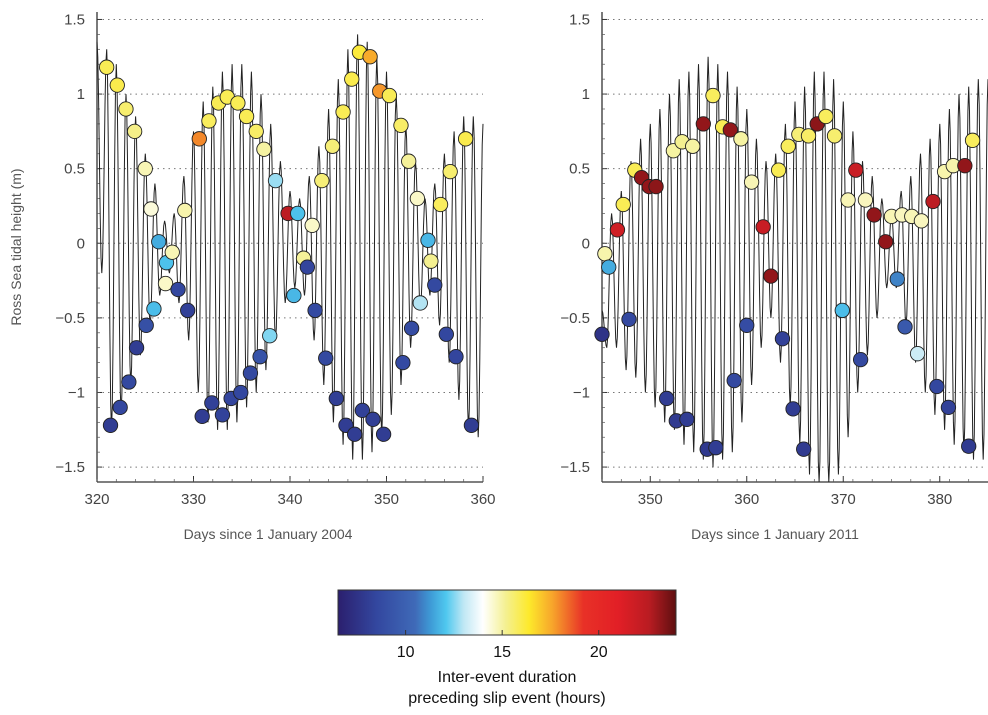 The image size is (988, 715). Describe the element at coordinates (843, 499) in the screenshot. I see `x-tick-label: 370` at that location.